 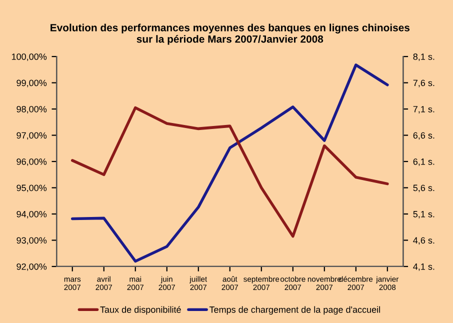 What do you see at coordinates (31, 136) in the screenshot?
I see `y-tick-label: 97,00%` at bounding box center [31, 136].